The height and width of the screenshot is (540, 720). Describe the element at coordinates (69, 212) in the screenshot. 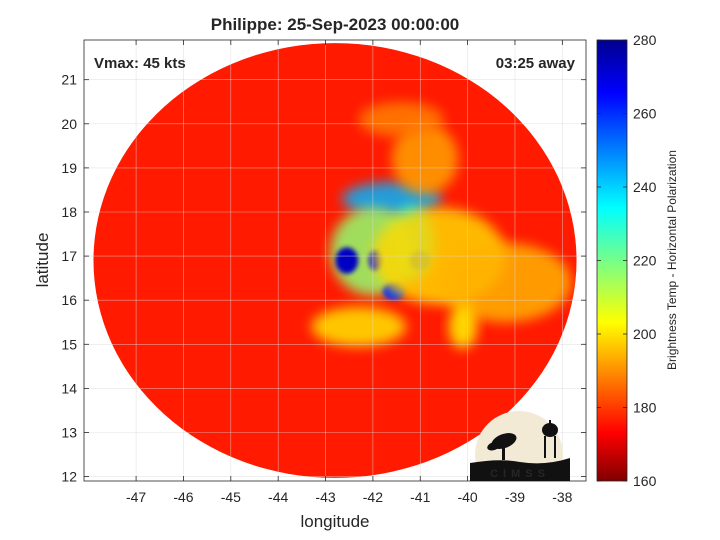

I see `y-tick-label: 18` at that location.